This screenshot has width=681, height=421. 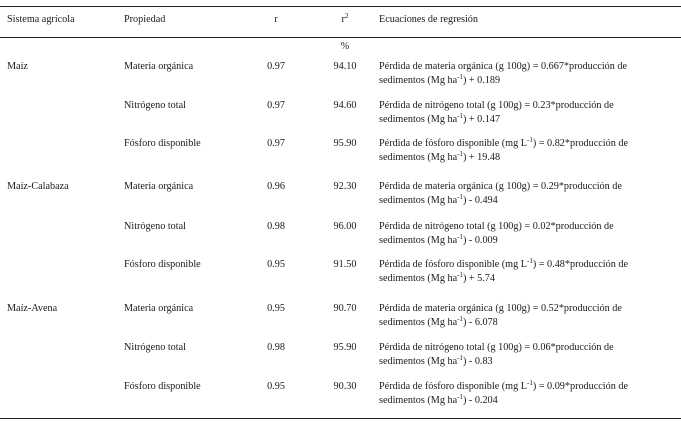 I want to click on header-r2-sup: 2, so click(x=346, y=16).